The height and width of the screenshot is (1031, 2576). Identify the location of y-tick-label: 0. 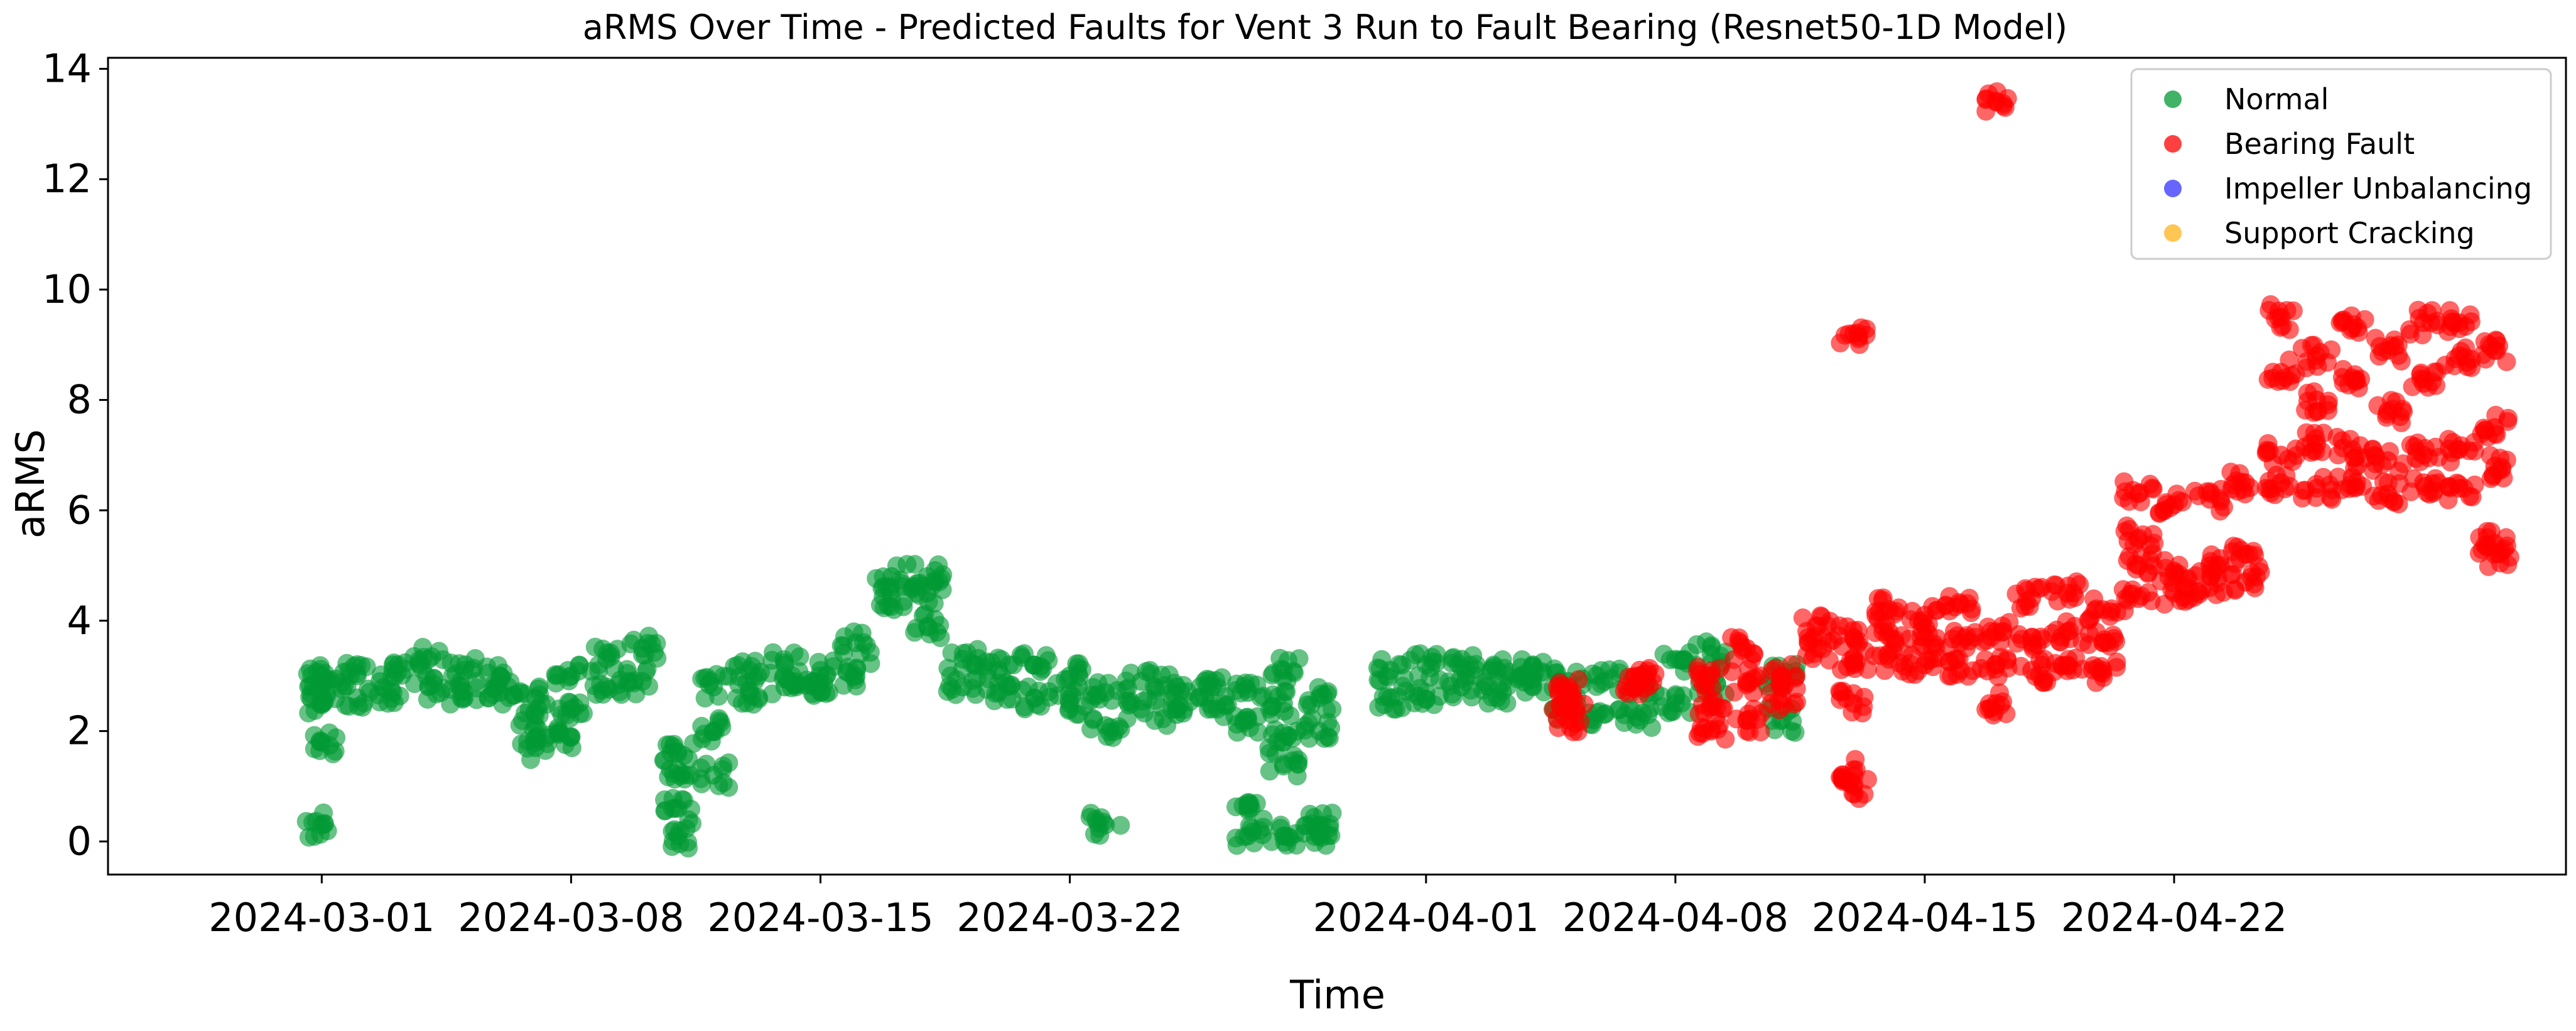
(80, 841).